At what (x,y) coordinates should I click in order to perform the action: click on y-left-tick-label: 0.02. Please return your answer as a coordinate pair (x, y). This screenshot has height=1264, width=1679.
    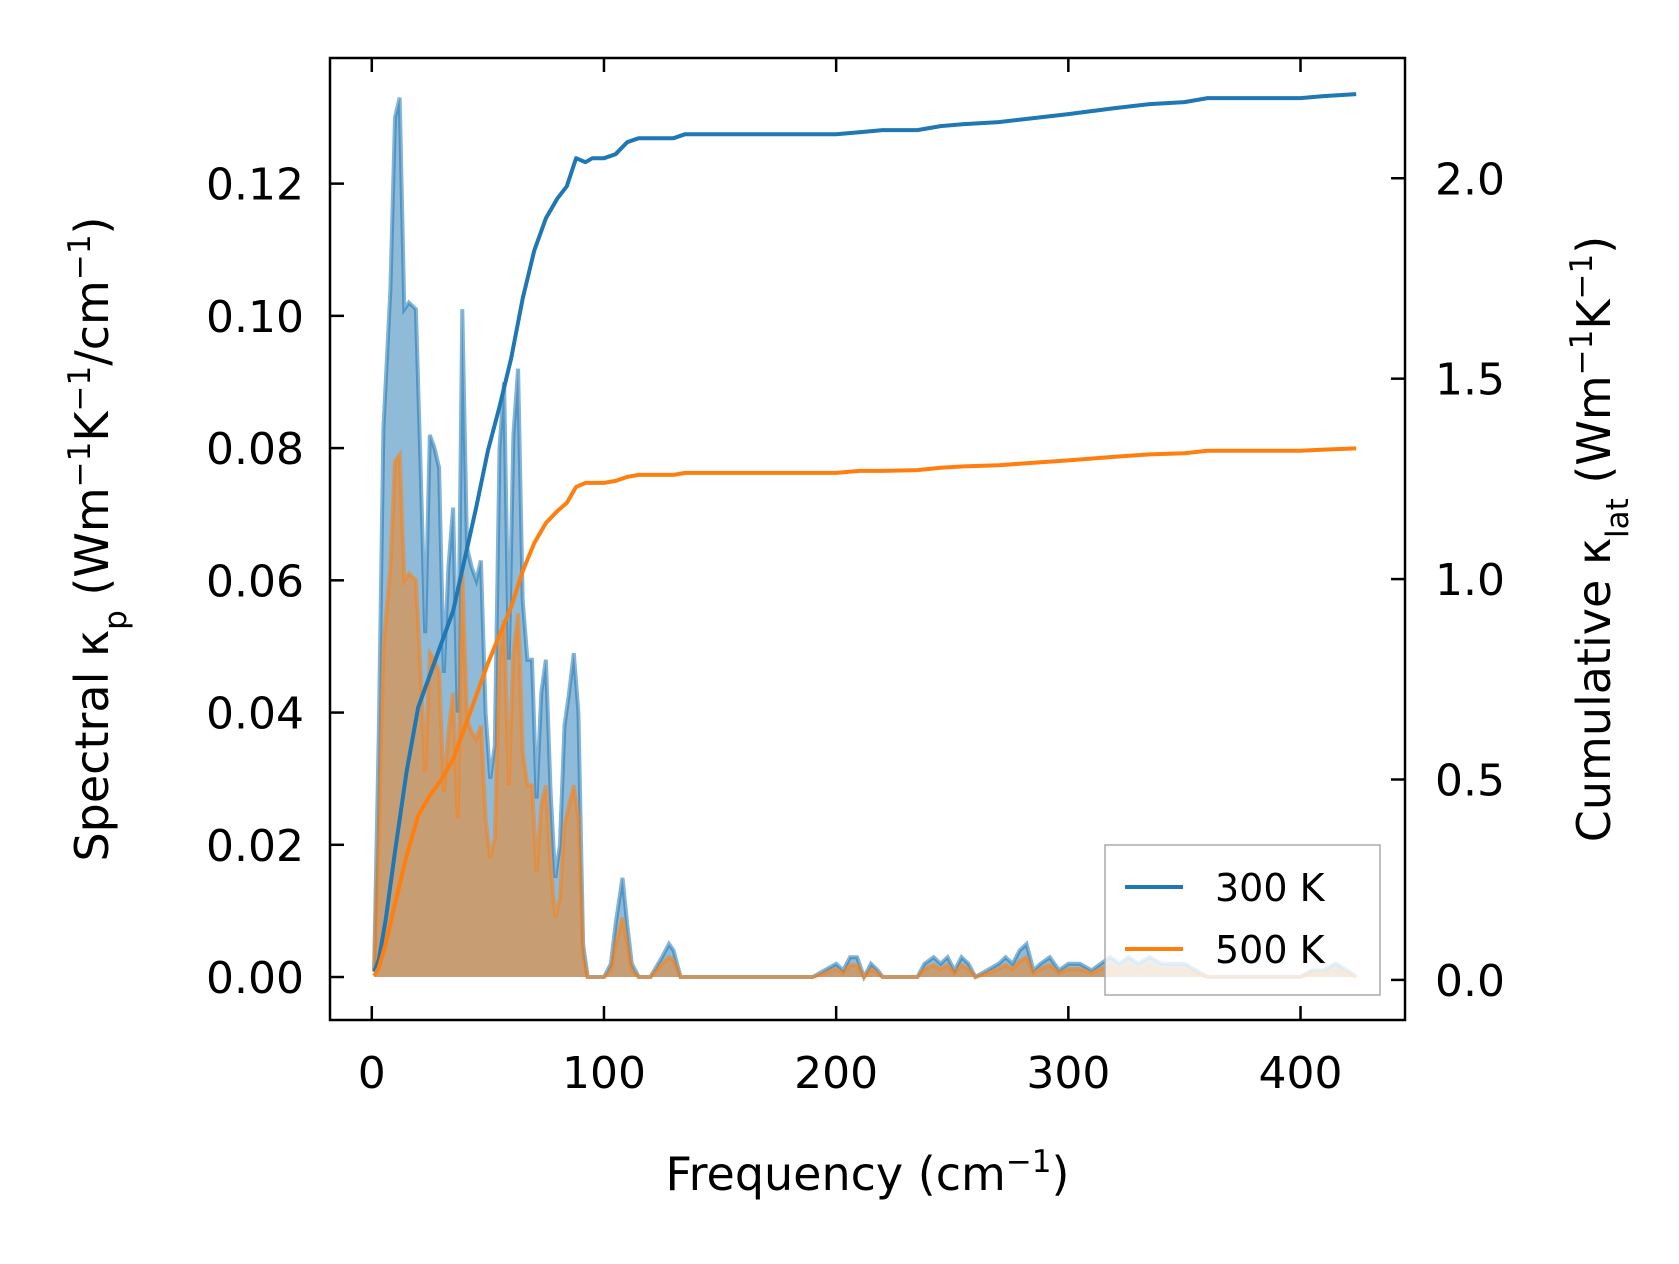
    Looking at the image, I should click on (255, 846).